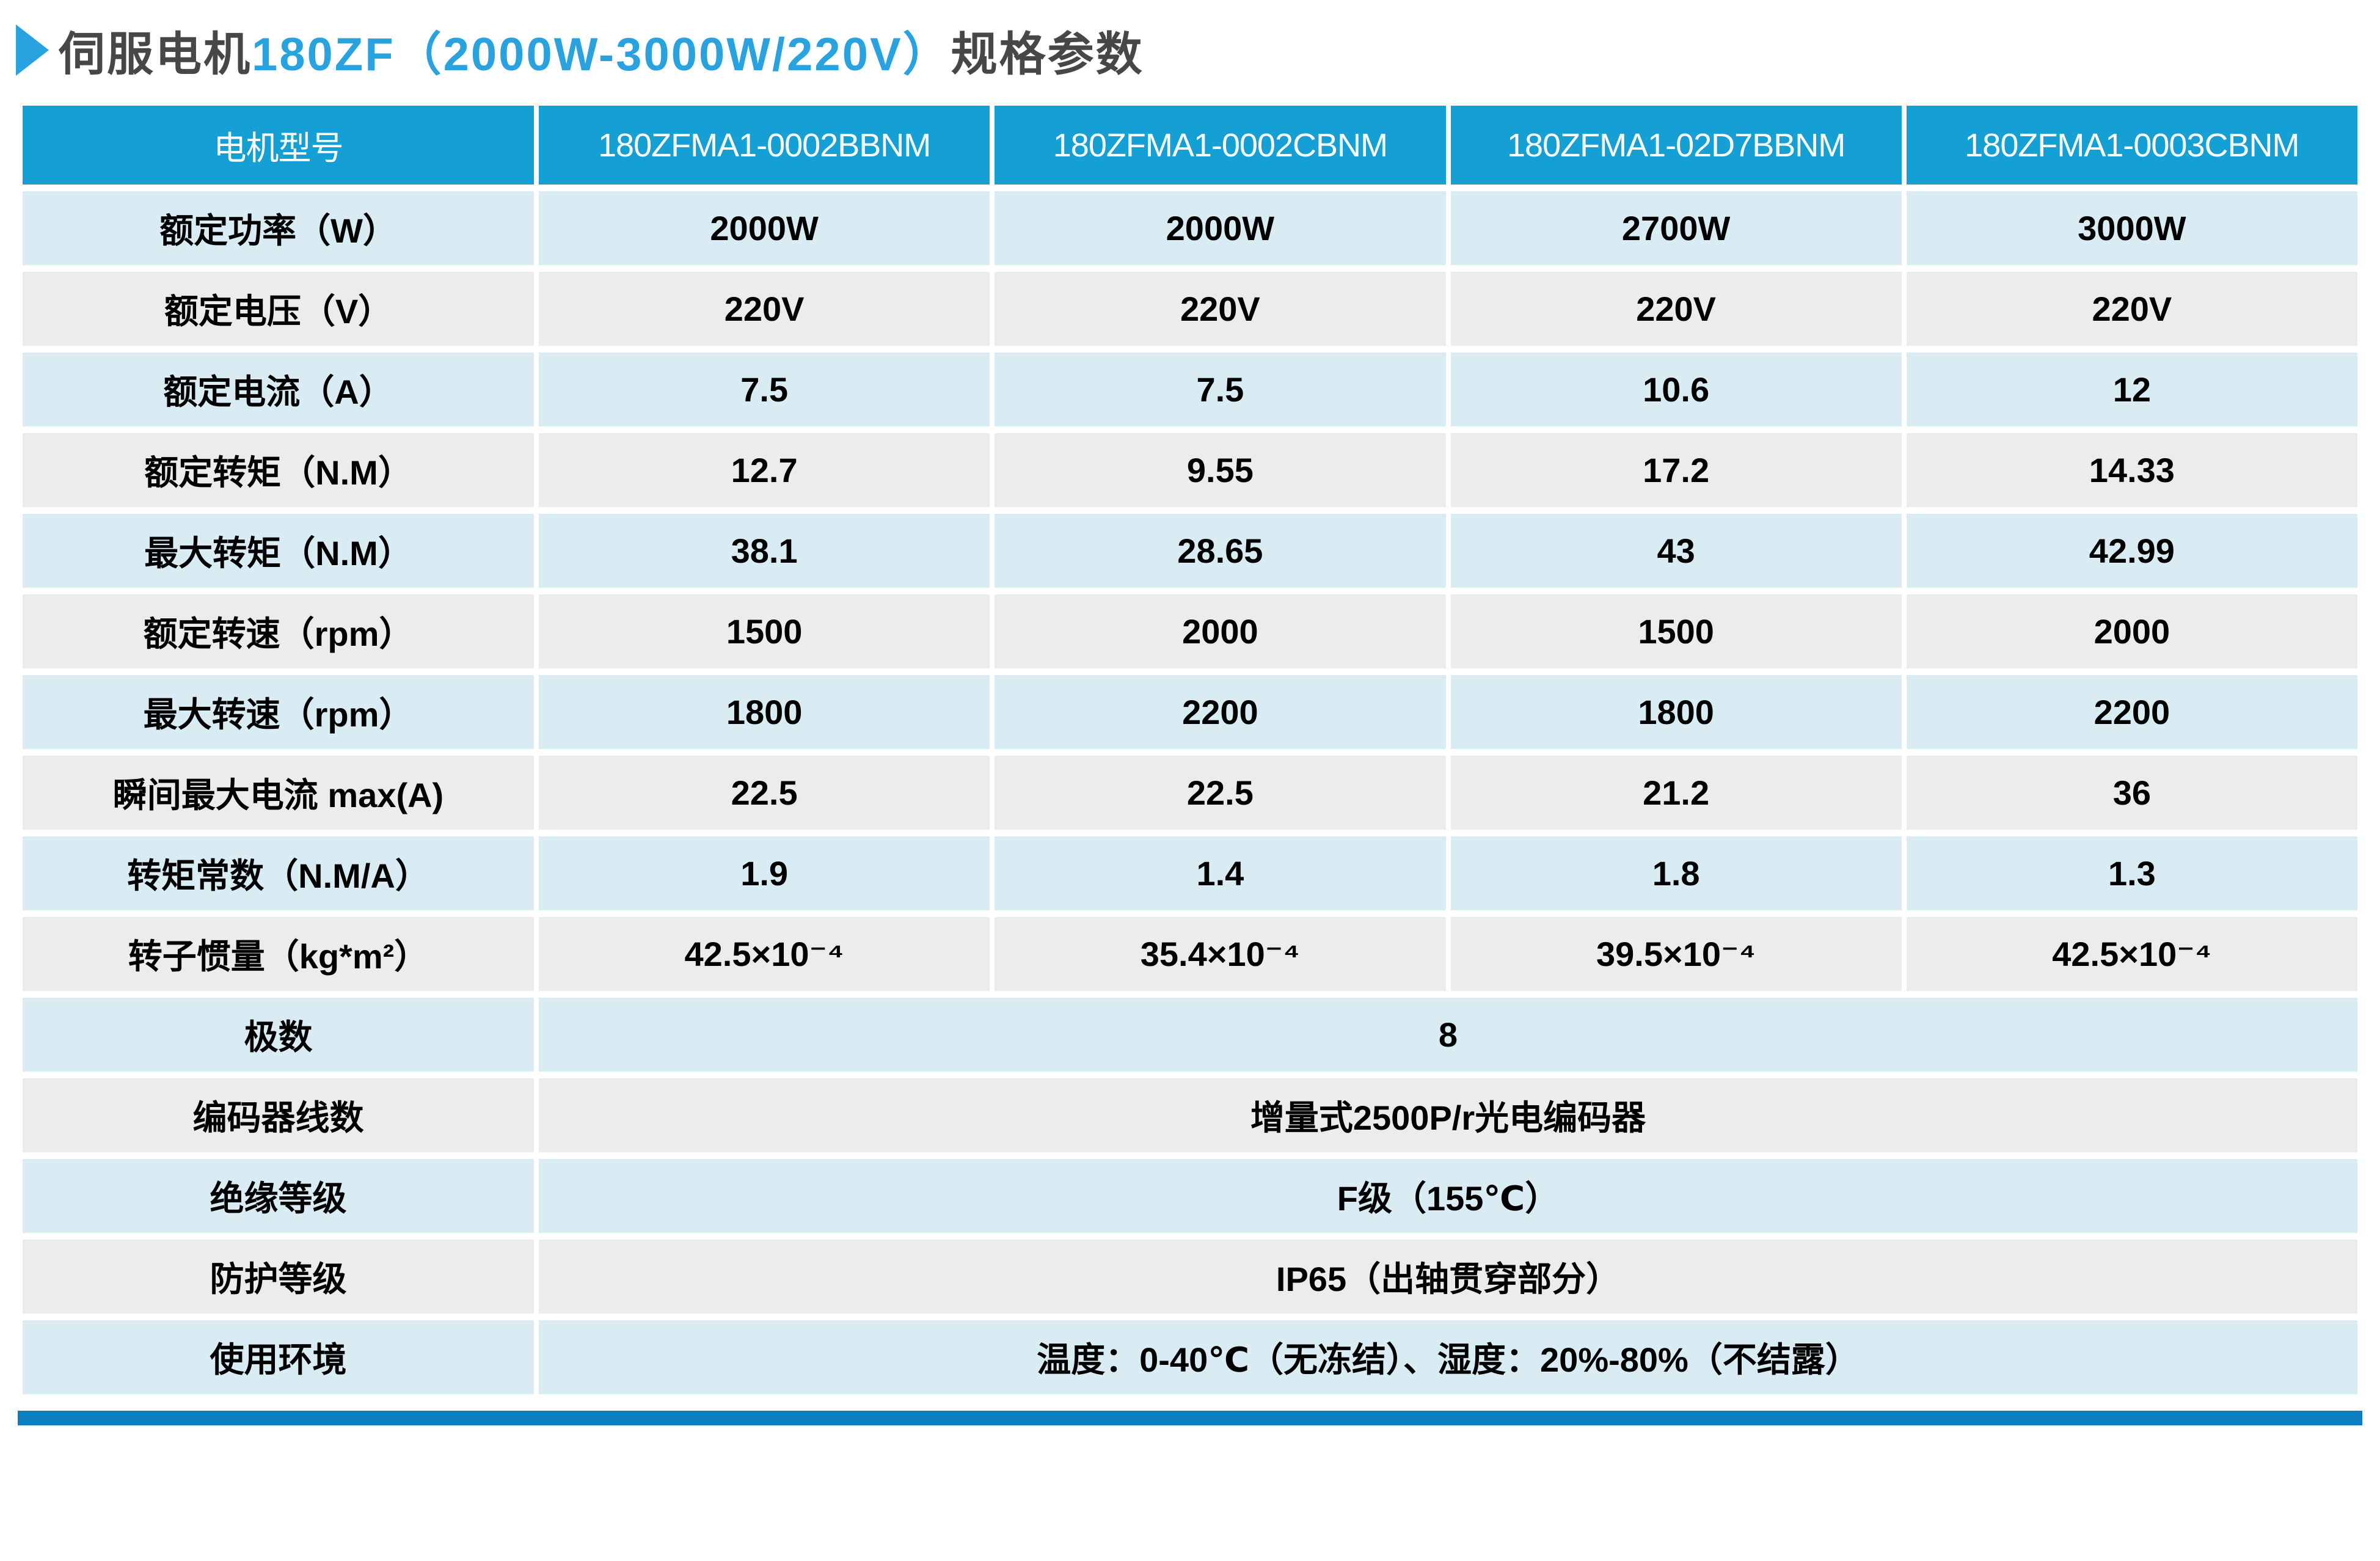 The height and width of the screenshot is (1561, 2380). Describe the element at coordinates (278, 632) in the screenshot. I see `row-label: 额定转速（rpm）` at that location.